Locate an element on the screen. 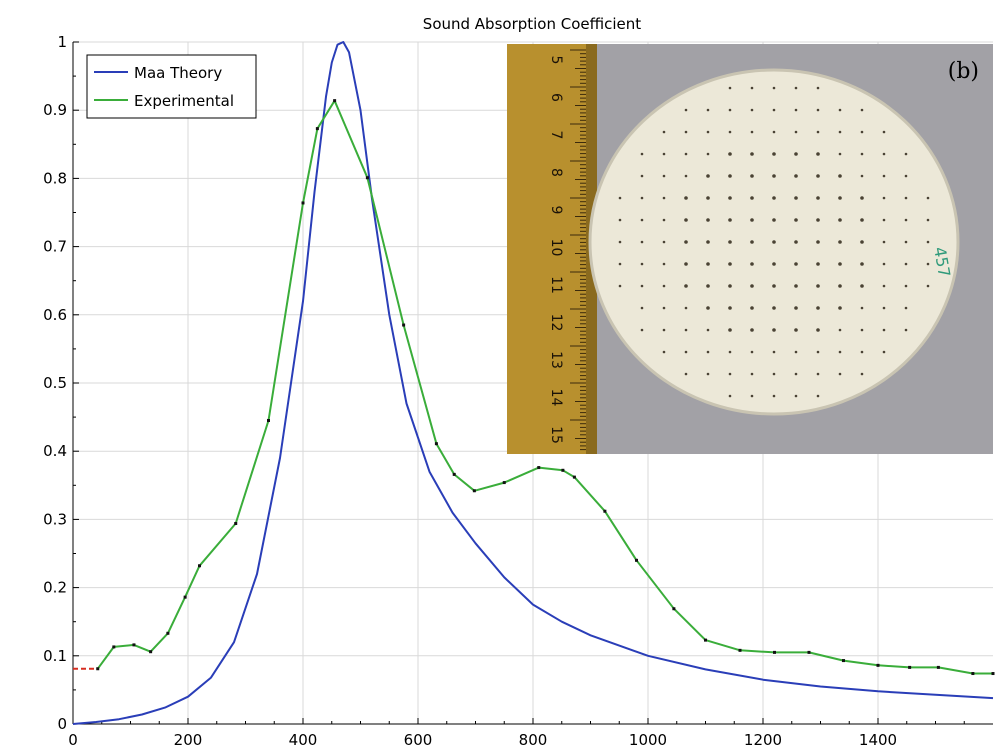 The width and height of the screenshot is (1000, 750). ruler is located at coordinates (552, 249).